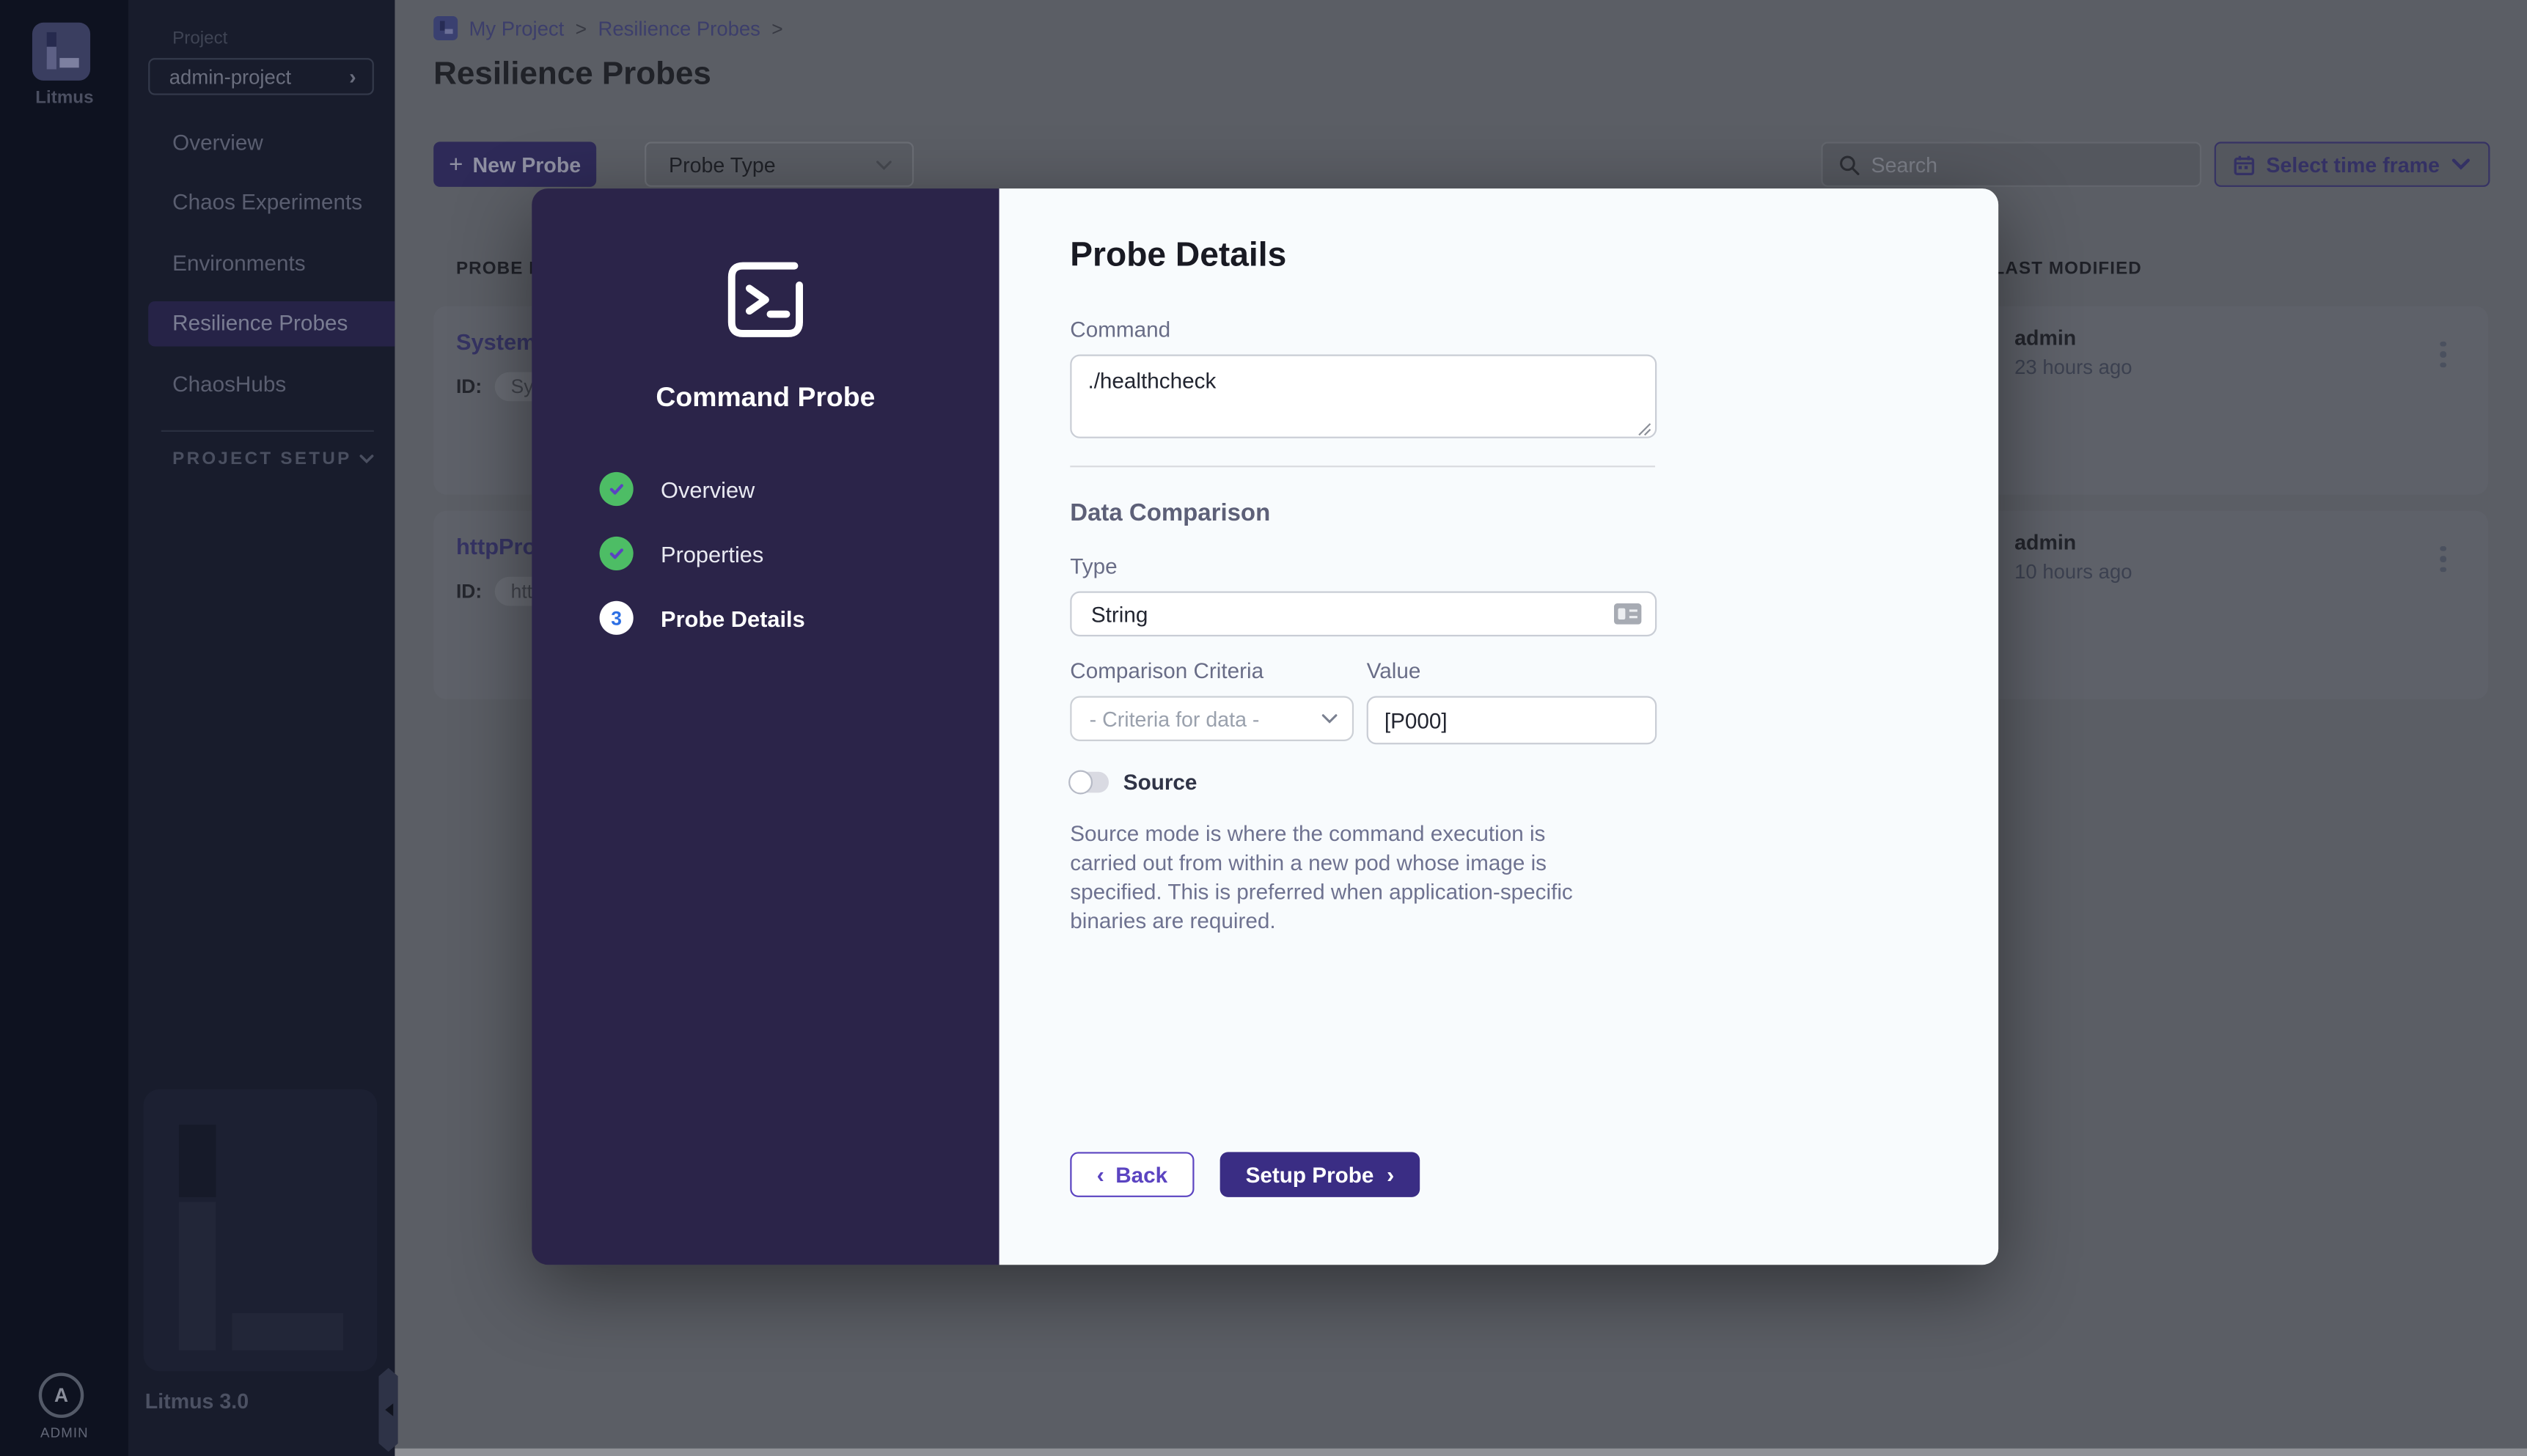 This screenshot has height=1456, width=2527. Describe the element at coordinates (572, 74) in the screenshot. I see `page-title: Resilience Probes` at that location.